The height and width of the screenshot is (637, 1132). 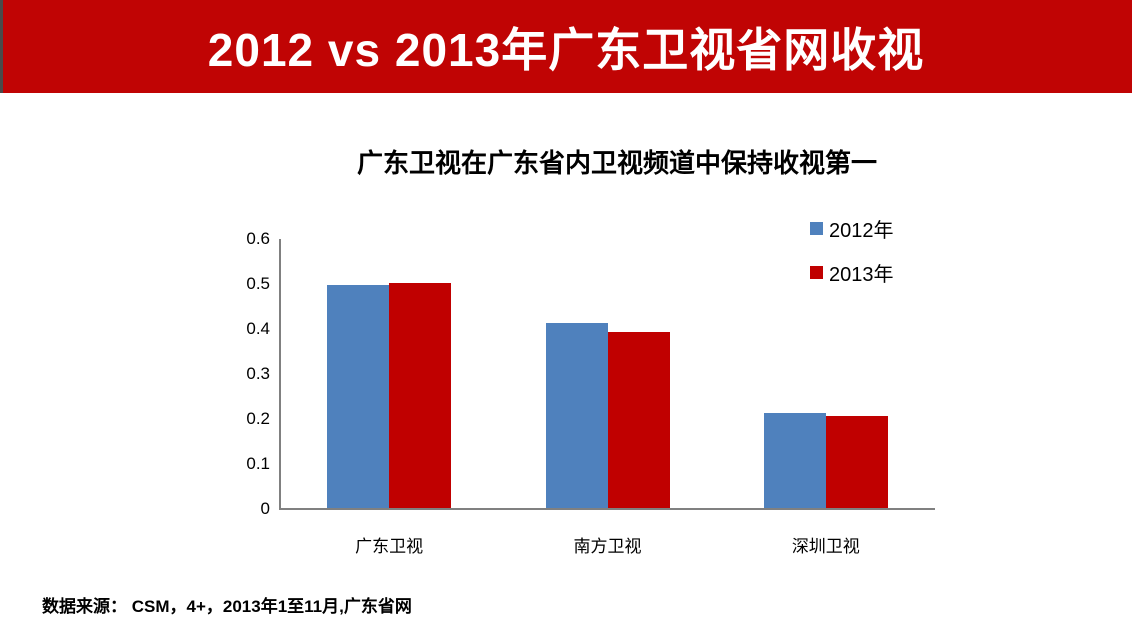 What do you see at coordinates (607, 546) in the screenshot?
I see `x-category-label: 南方卫视` at bounding box center [607, 546].